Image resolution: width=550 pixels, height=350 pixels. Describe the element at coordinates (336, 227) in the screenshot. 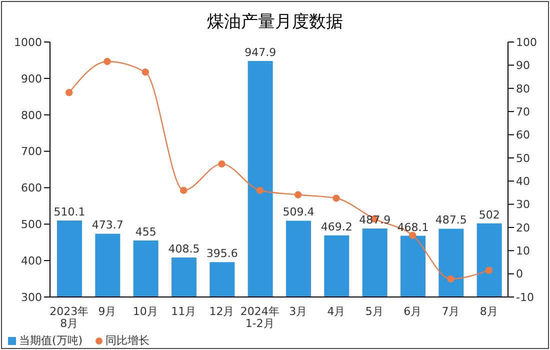

I see `data-label: 469.2` at that location.